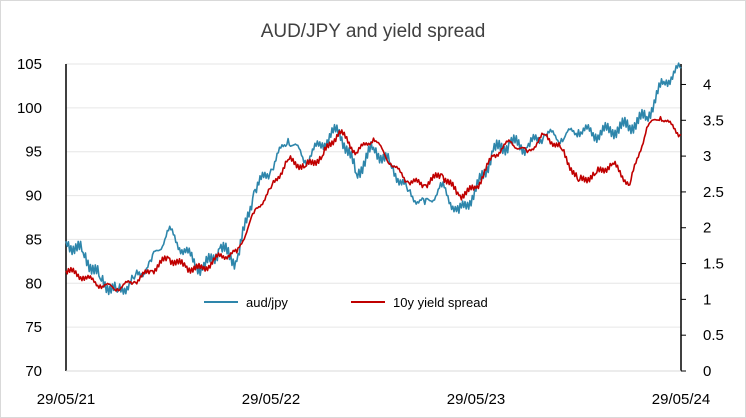 The width and height of the screenshot is (746, 418). What do you see at coordinates (713, 264) in the screenshot?
I see `y-right-tick-label: 1.5` at bounding box center [713, 264].